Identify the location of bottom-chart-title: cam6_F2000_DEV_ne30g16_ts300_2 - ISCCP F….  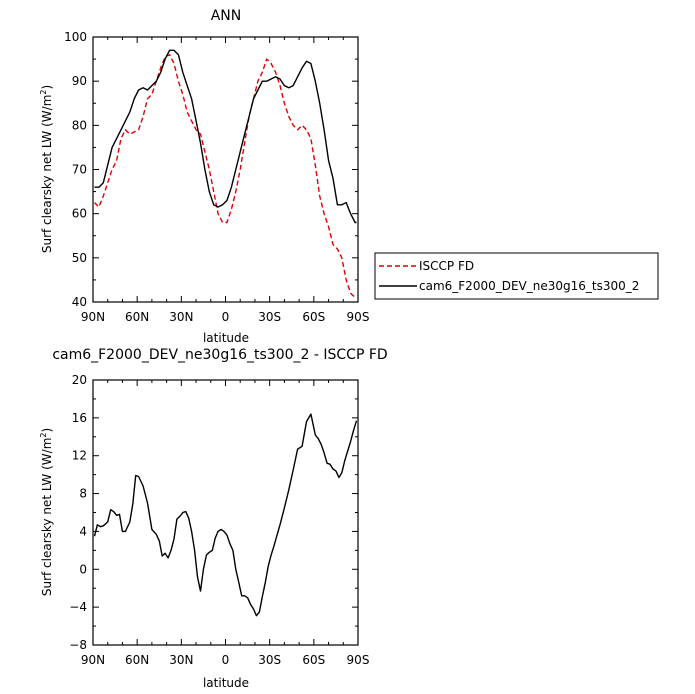
(219, 355).